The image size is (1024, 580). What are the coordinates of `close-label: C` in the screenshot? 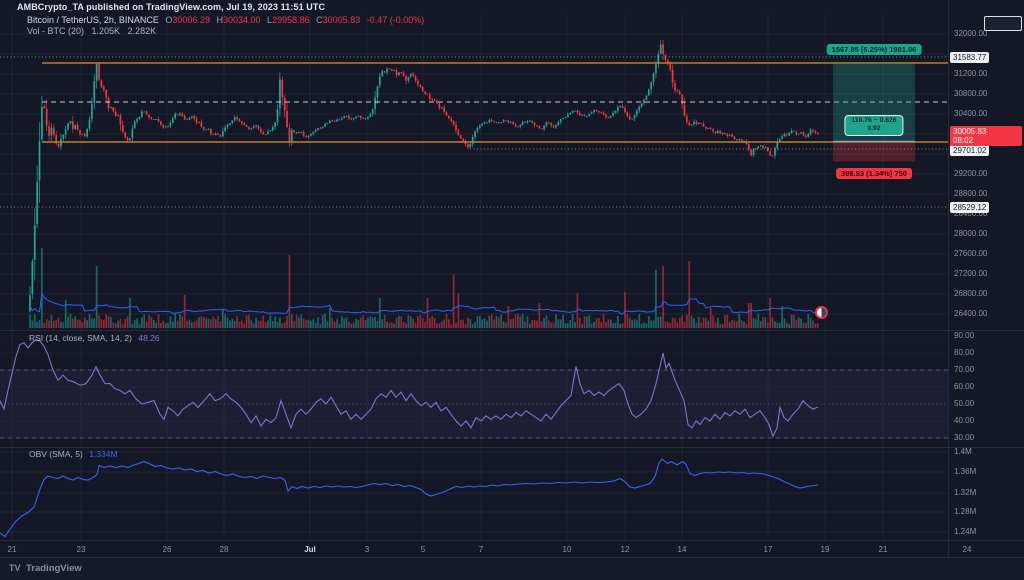 It's located at (319, 20).